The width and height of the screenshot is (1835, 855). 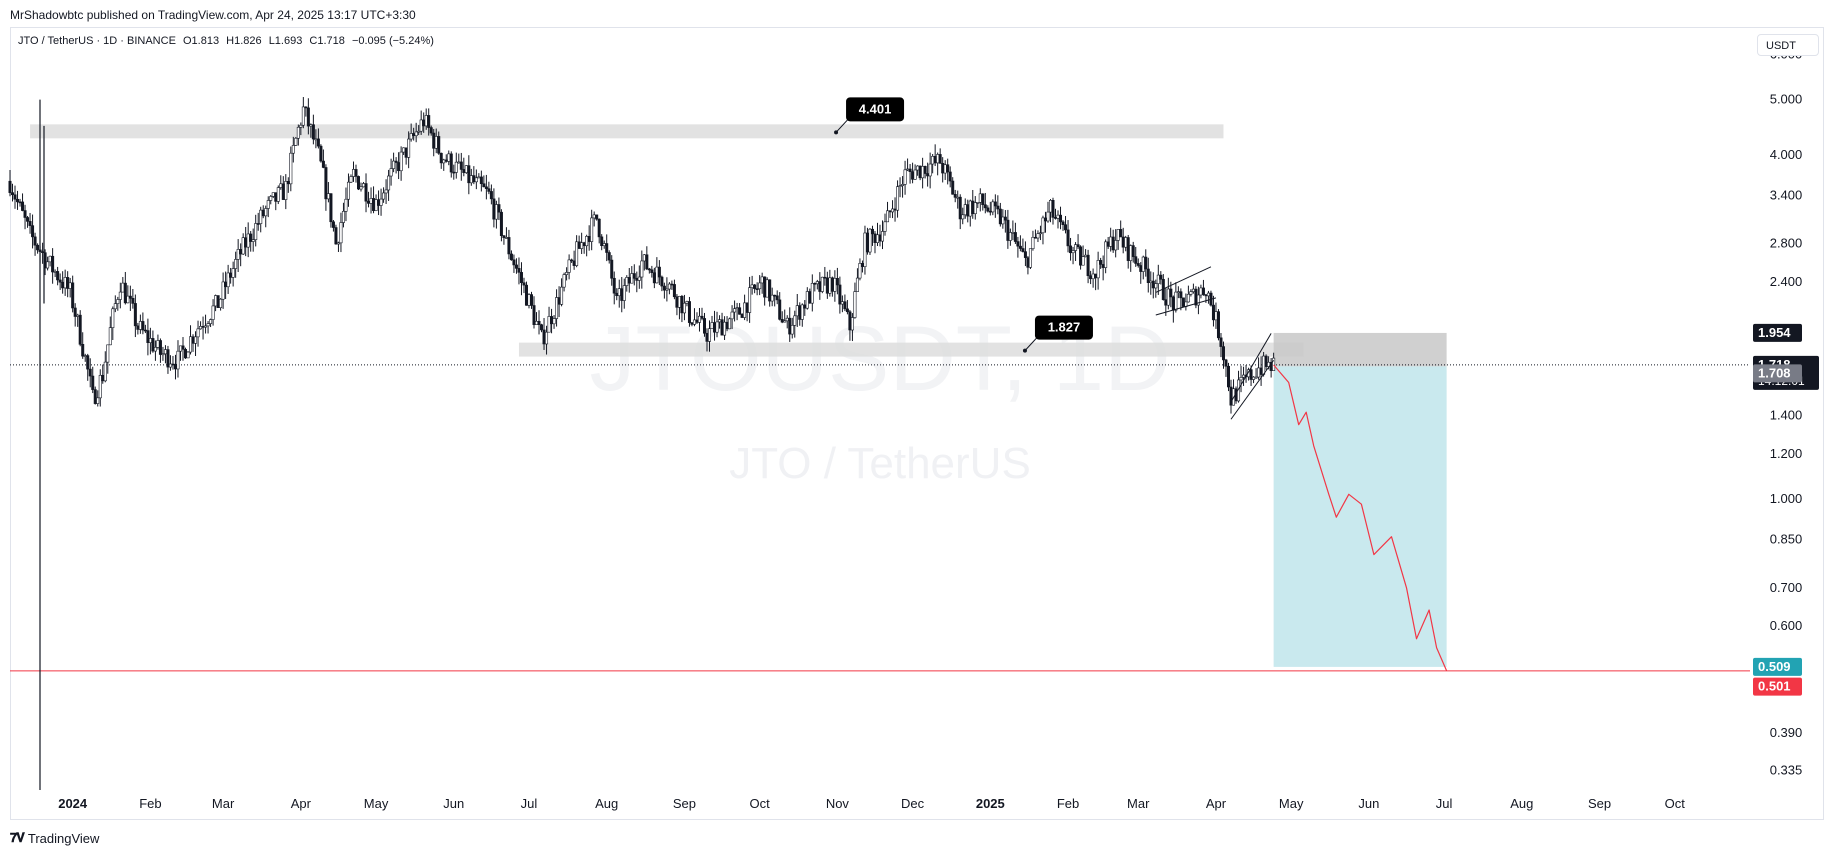 I want to click on axis-price-badge, so click(x=1777, y=332).